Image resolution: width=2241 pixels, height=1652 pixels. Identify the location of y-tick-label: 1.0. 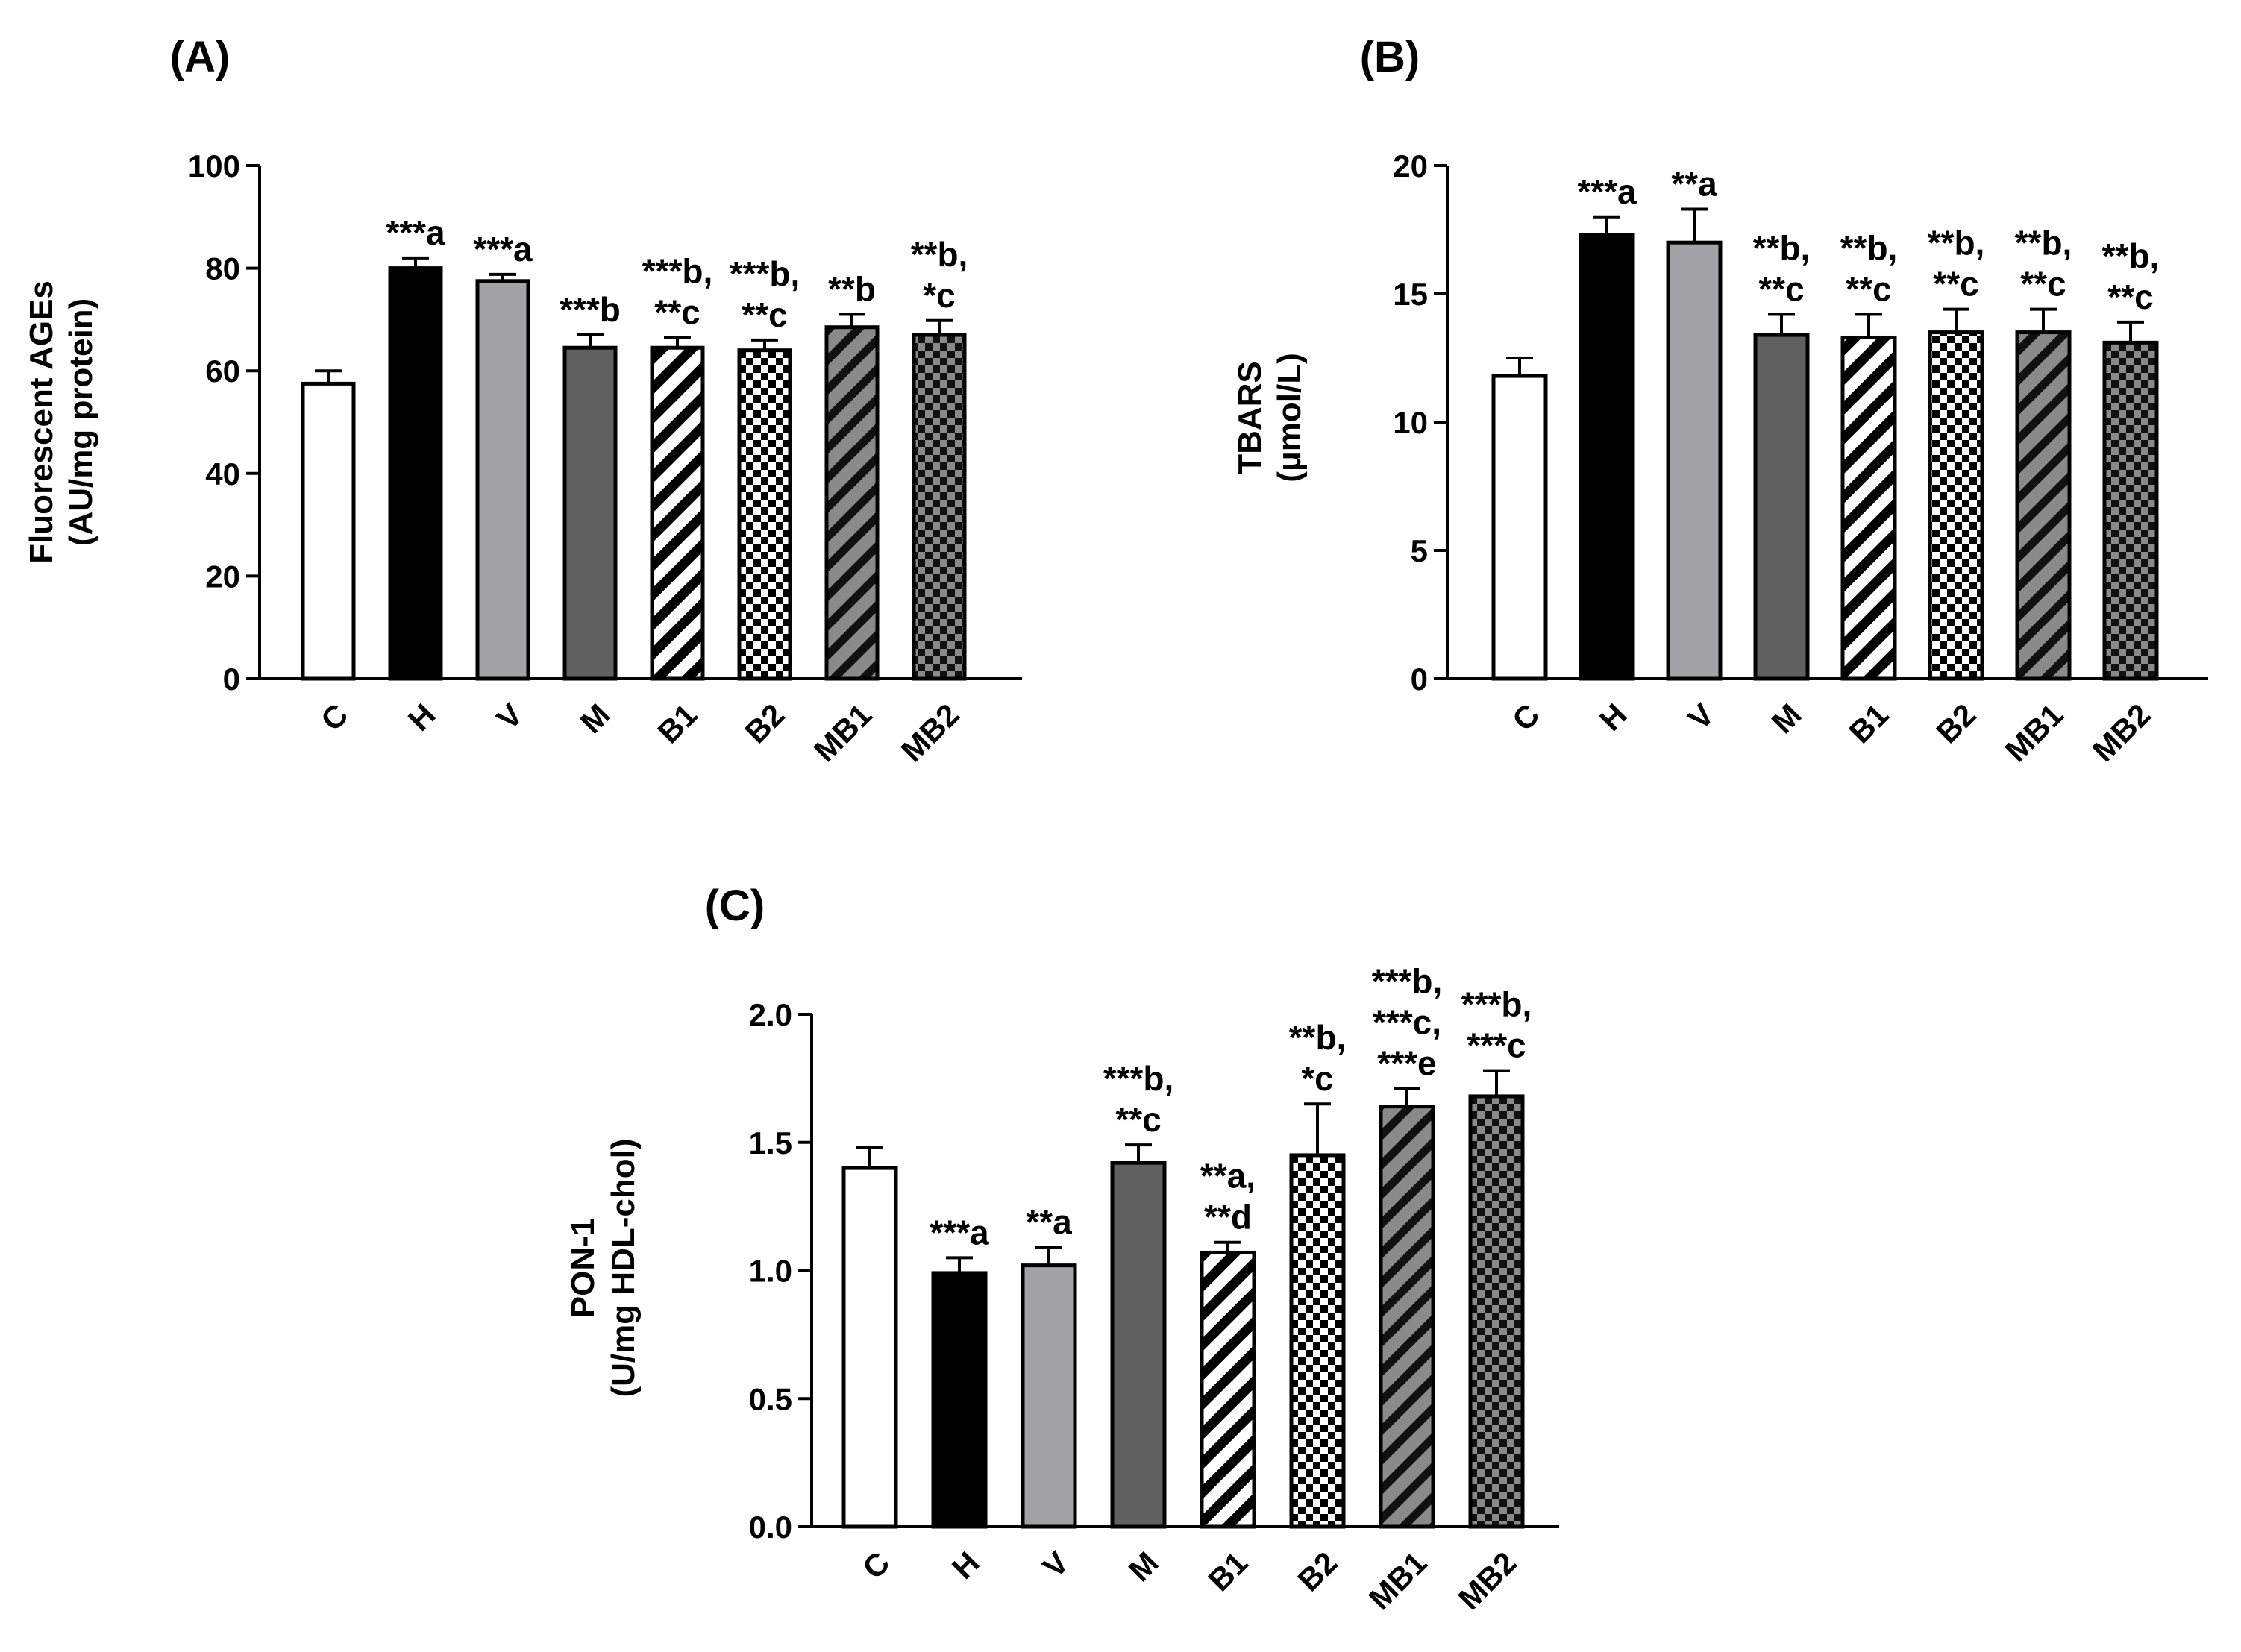
(770, 1271).